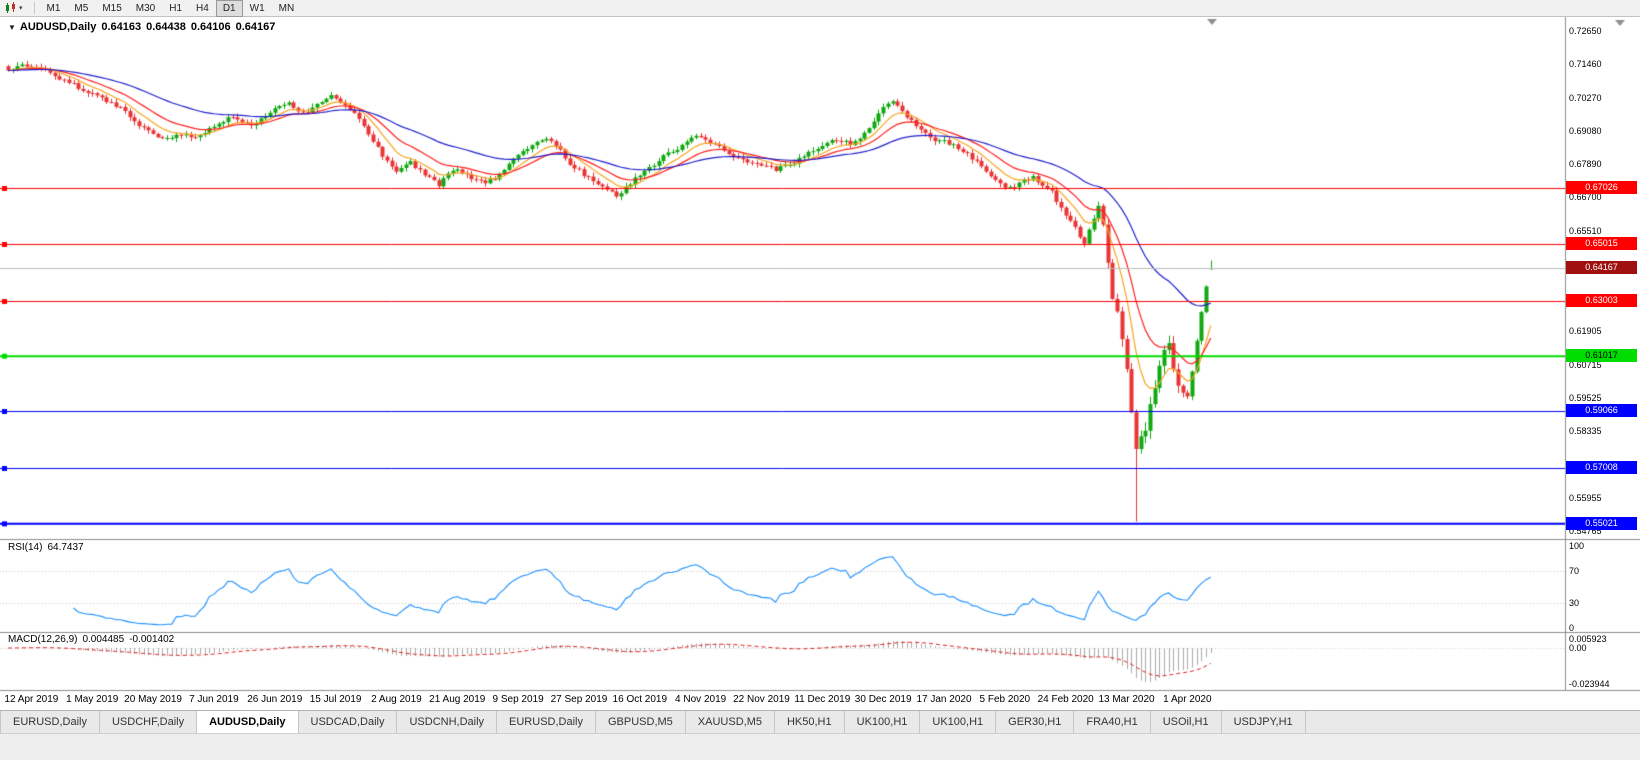 The width and height of the screenshot is (1640, 760). I want to click on timeframe-toolbar: ▾ M1 M5 M15 M30 H1 H4 D1 W1 MN, so click(820, 8).